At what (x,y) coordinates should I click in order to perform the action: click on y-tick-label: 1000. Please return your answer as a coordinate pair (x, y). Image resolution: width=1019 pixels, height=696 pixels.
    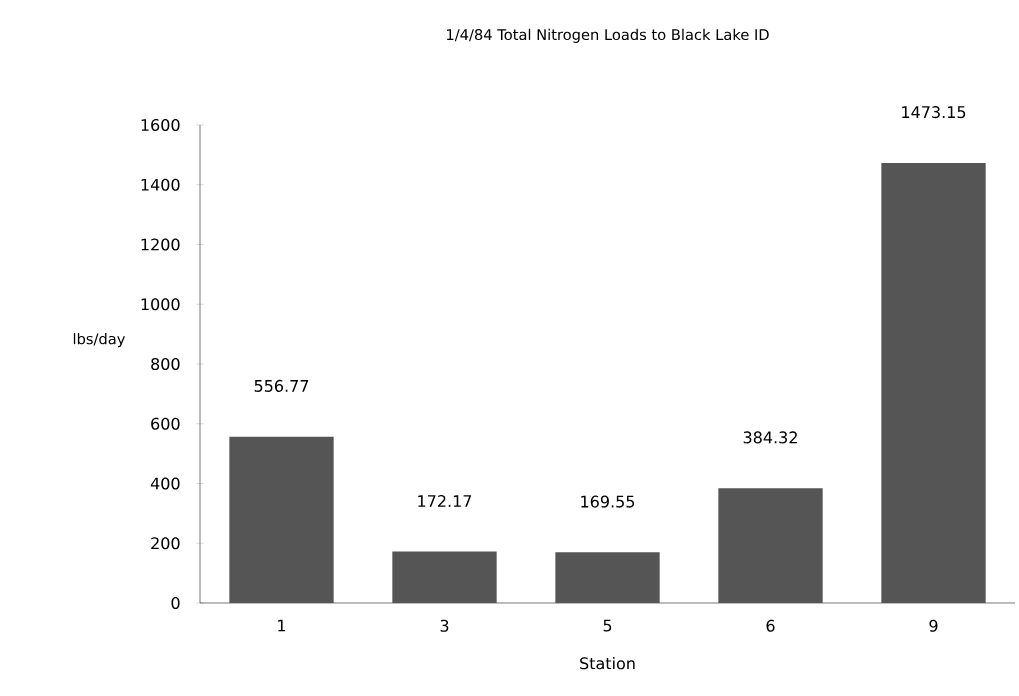
    Looking at the image, I should click on (160, 304).